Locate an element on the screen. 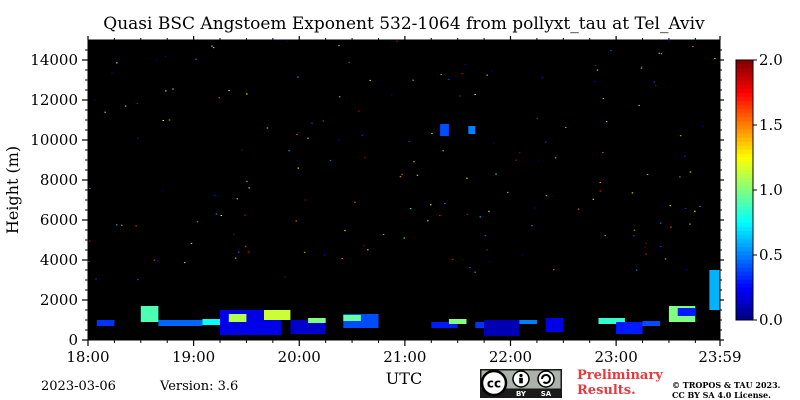 The width and height of the screenshot is (800, 400). cc-by-sa-badge: cc BY SA is located at coordinates (521, 383).